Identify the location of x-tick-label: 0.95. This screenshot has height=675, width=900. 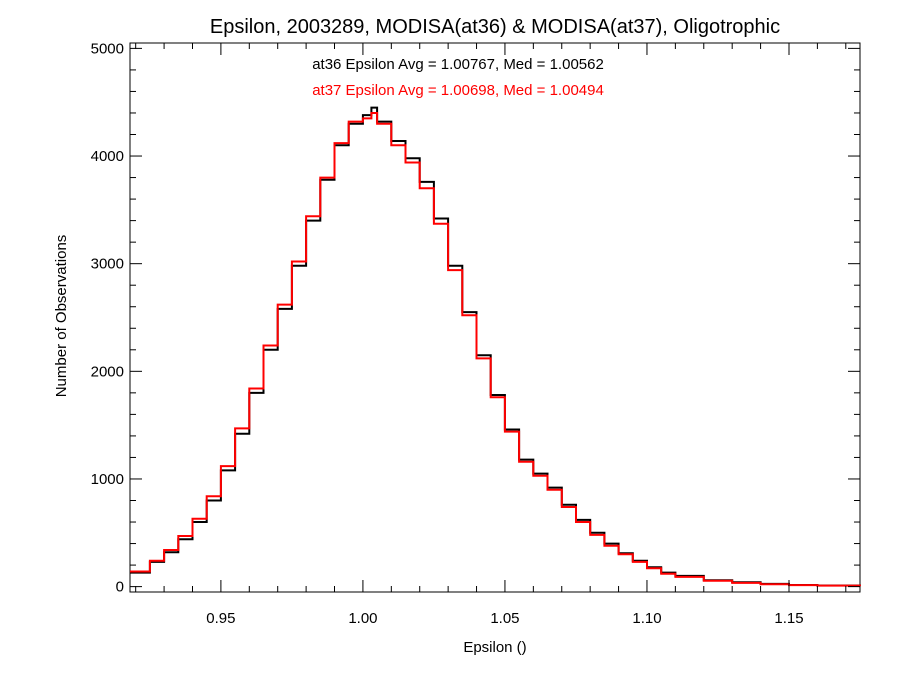
(220, 618).